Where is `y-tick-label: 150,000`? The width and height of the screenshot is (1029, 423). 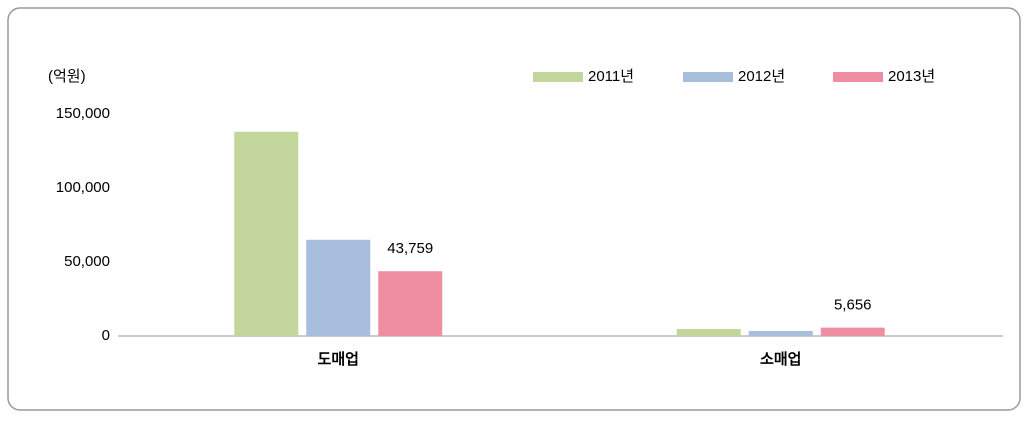 y-tick-label: 150,000 is located at coordinates (83, 113).